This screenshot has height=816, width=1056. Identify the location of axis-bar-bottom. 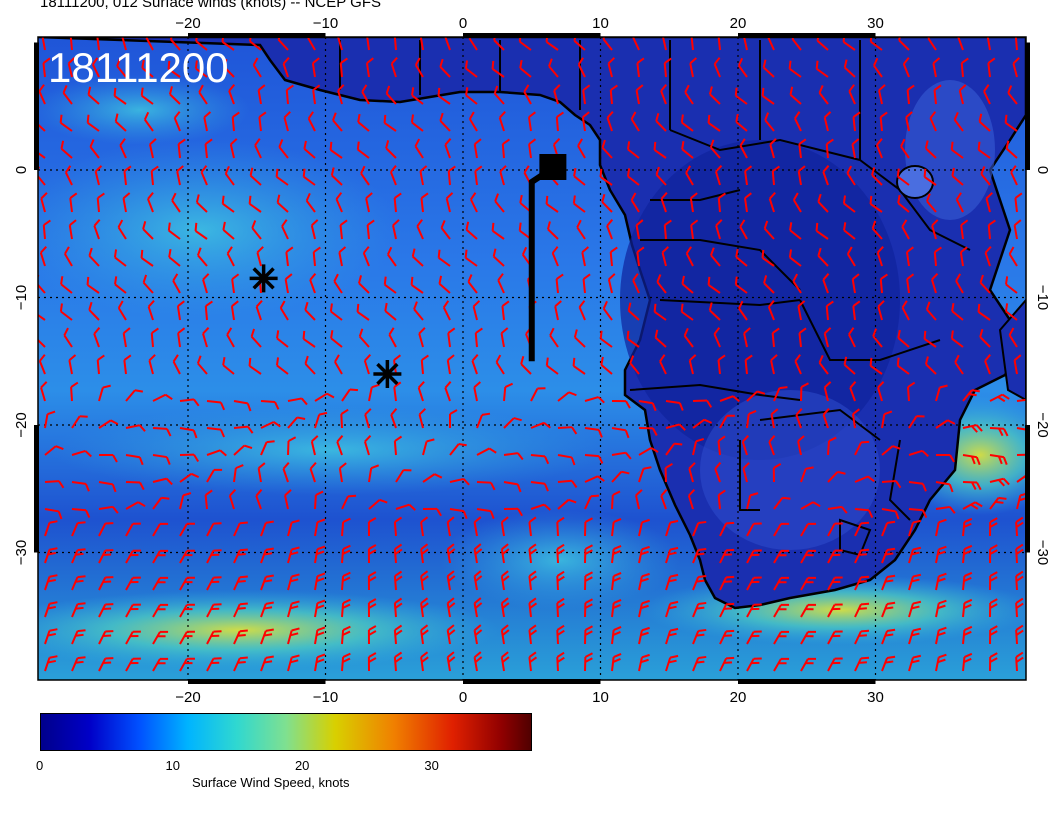
(532, 681).